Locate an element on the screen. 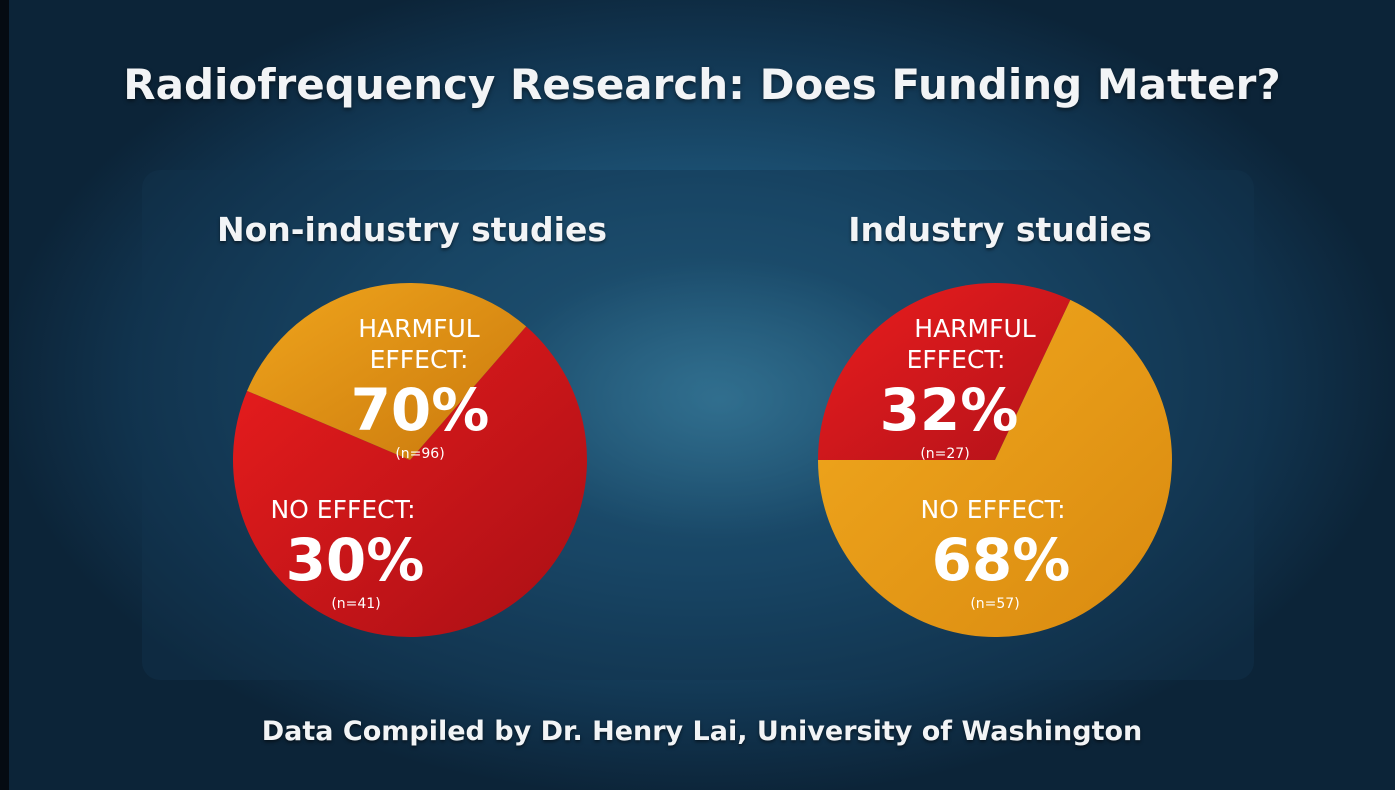  slice-harmful-industry is located at coordinates (944, 371).